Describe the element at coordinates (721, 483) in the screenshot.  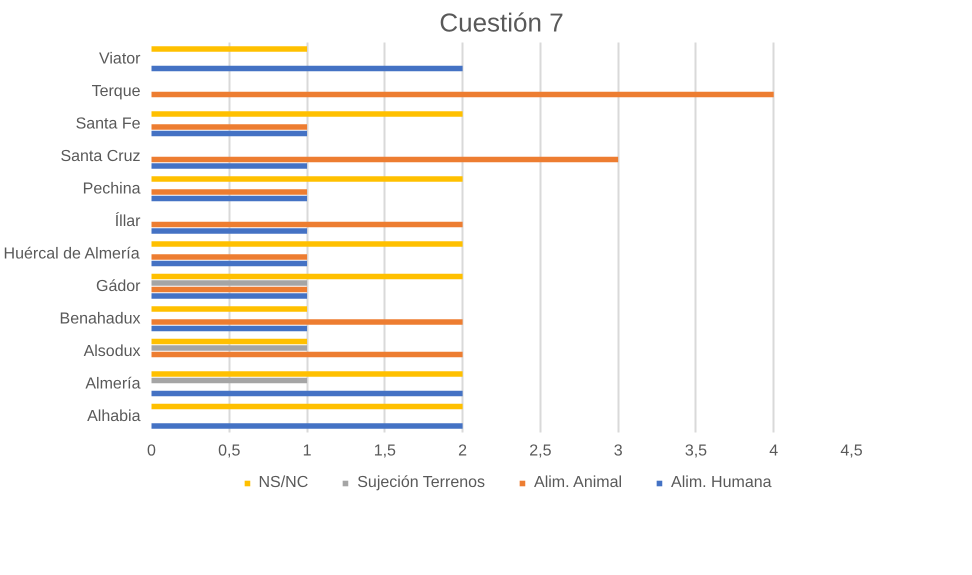
I see `legend-label: Alim. Humana` at that location.